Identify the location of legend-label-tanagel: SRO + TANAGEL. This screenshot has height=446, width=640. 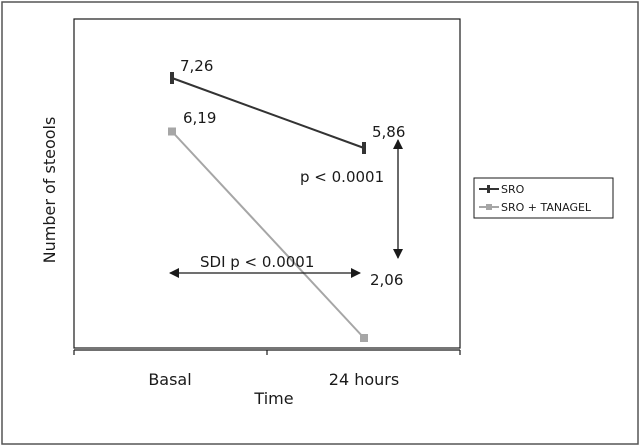
(546, 207).